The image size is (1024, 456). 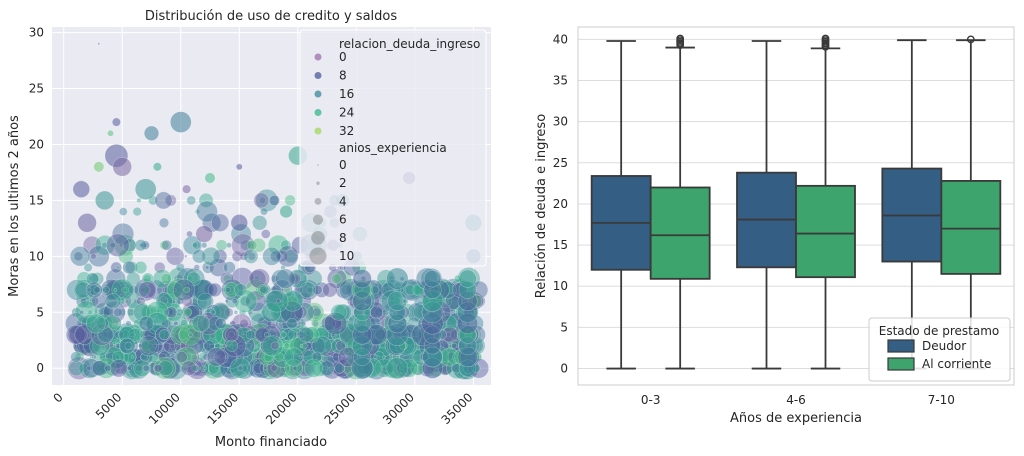 What do you see at coordinates (970, 39) in the screenshot?
I see `boxplot-outlier` at bounding box center [970, 39].